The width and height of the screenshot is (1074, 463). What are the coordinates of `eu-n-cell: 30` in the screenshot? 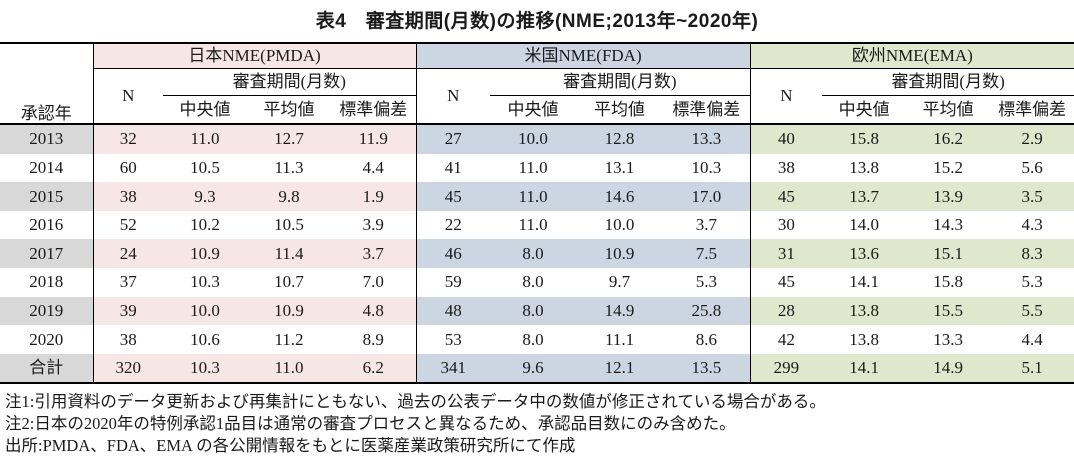 It's located at (786, 225).